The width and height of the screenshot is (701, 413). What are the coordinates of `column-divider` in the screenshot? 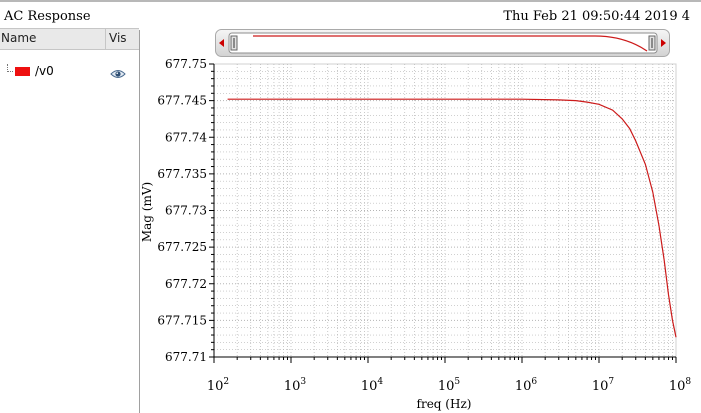 It's located at (105, 39).